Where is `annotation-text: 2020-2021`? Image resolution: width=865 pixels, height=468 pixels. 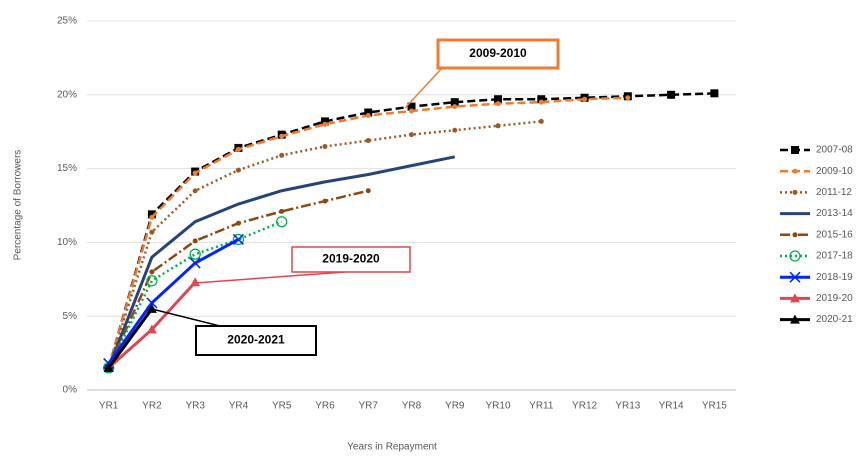 annotation-text: 2020-2021 is located at coordinates (256, 340).